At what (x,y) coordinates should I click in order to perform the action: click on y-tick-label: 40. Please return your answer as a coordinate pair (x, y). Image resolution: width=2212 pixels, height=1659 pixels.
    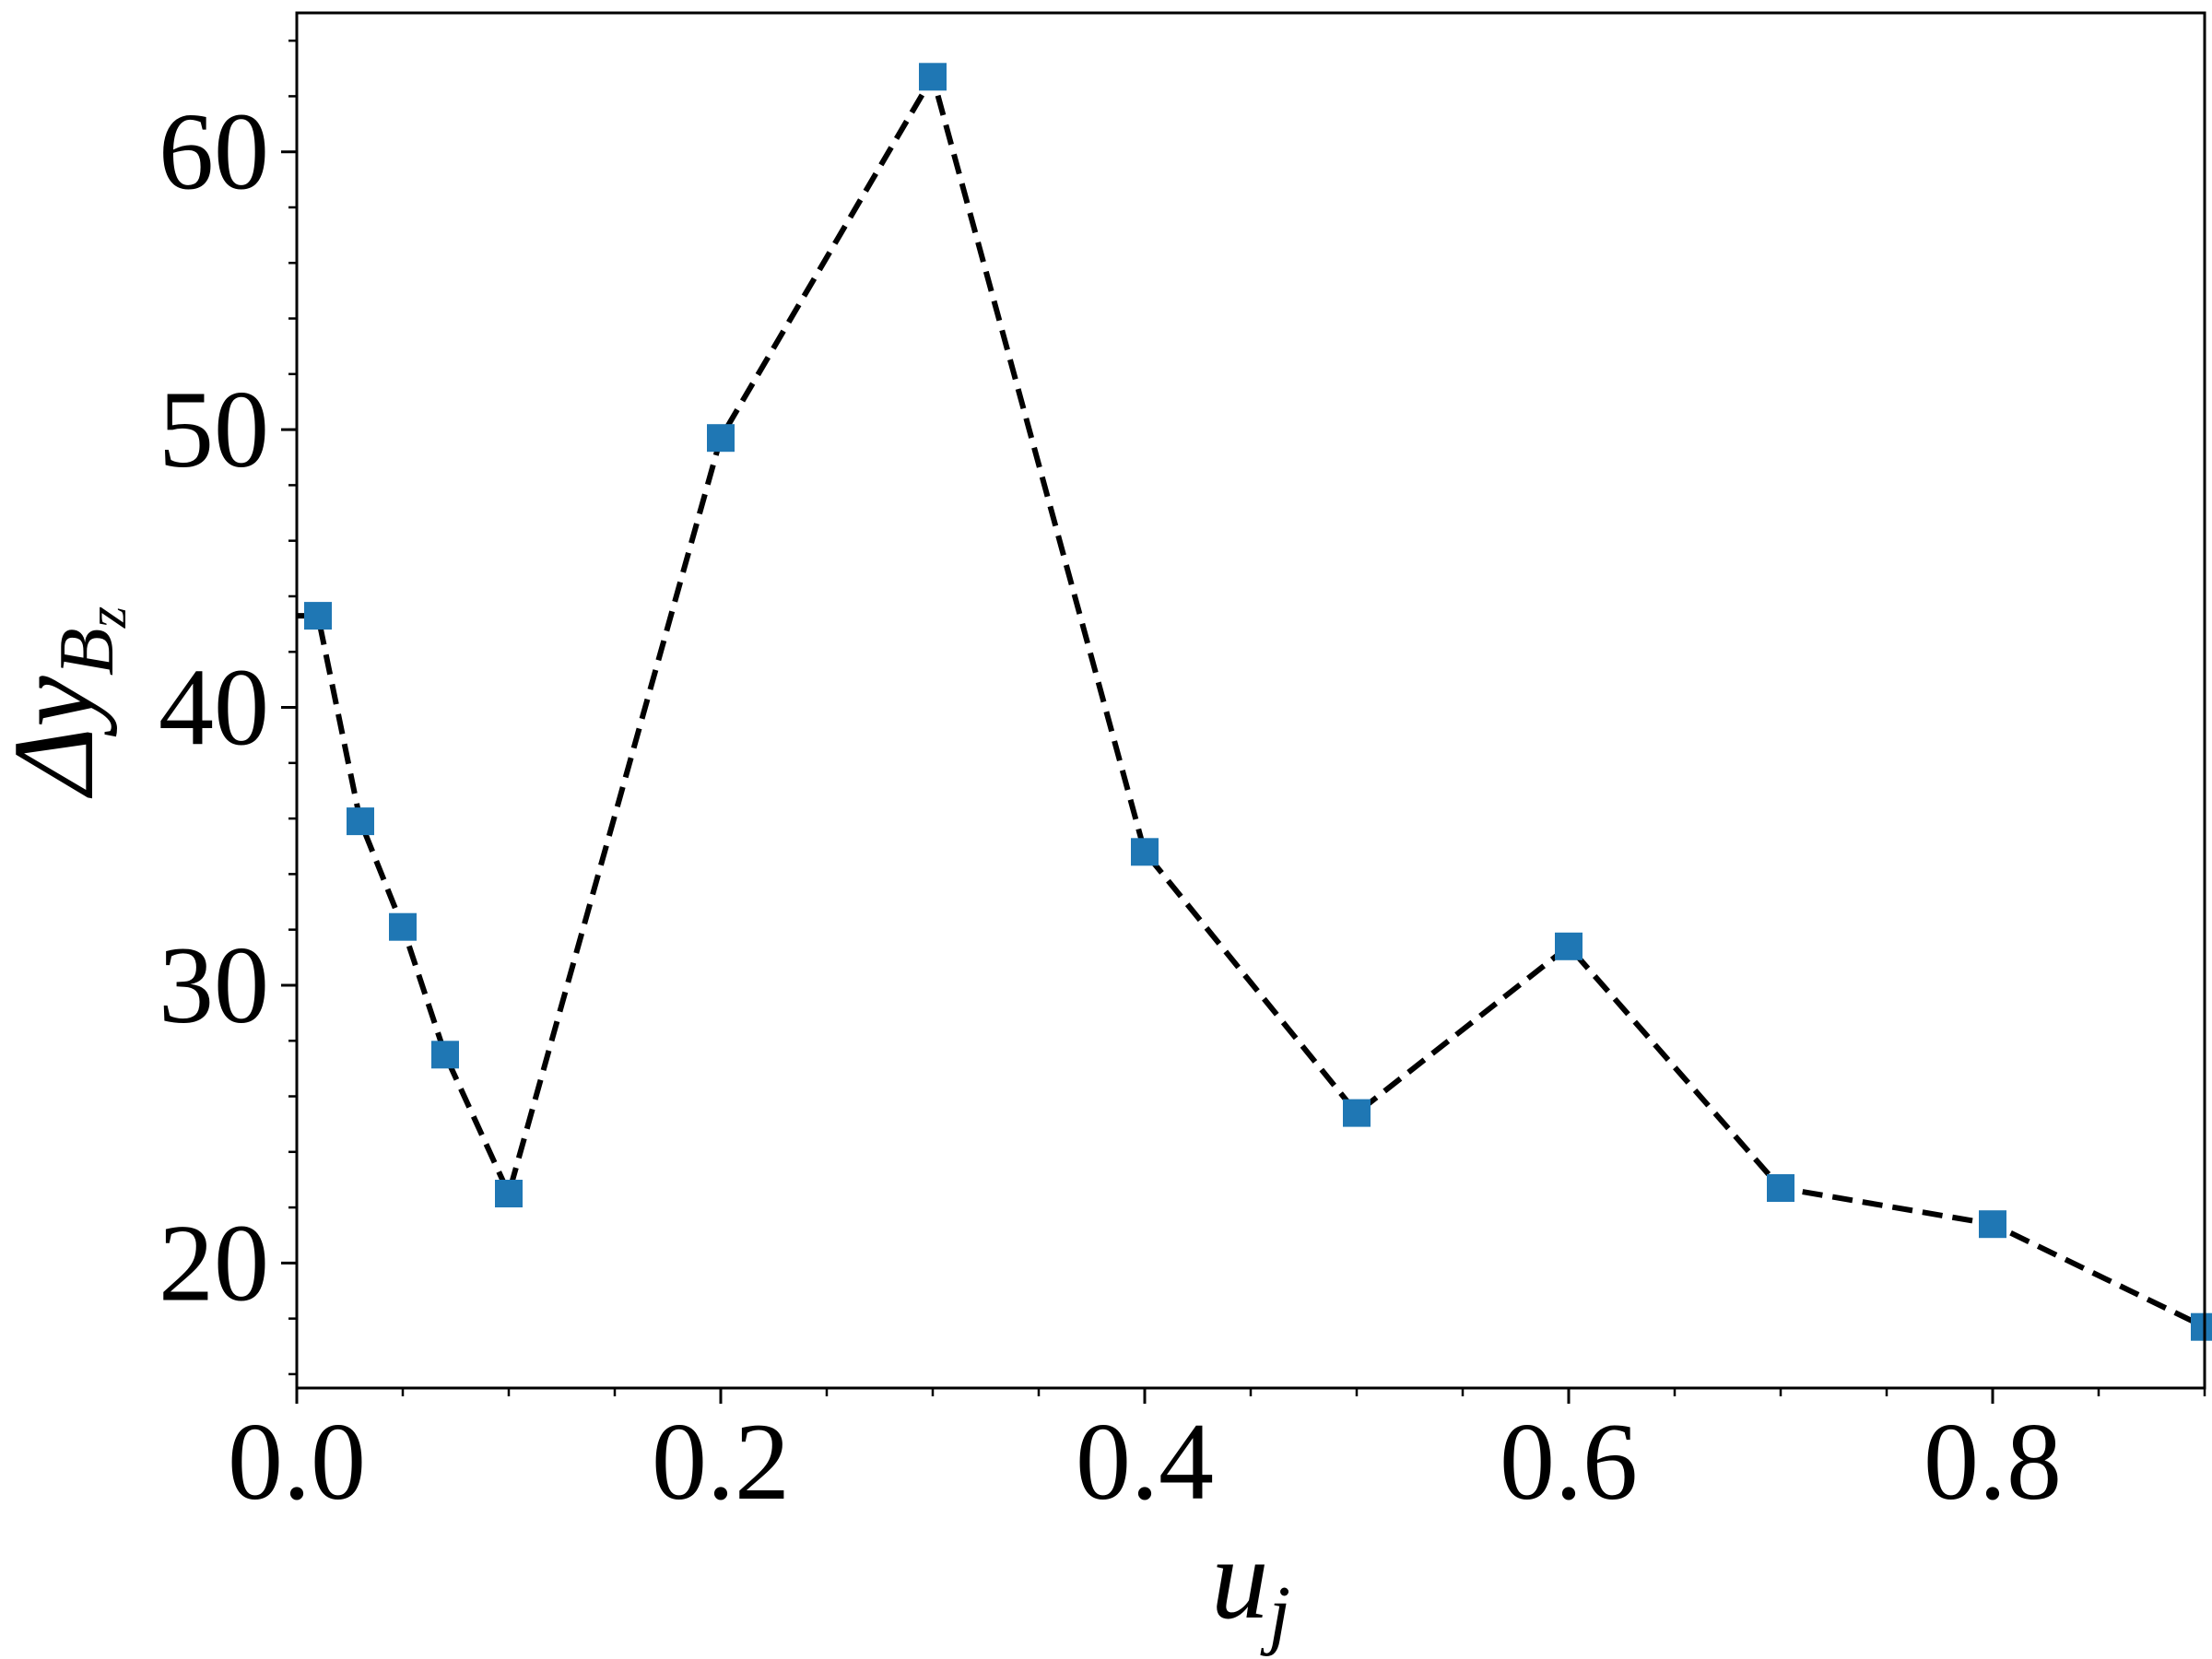
    Looking at the image, I should click on (214, 707).